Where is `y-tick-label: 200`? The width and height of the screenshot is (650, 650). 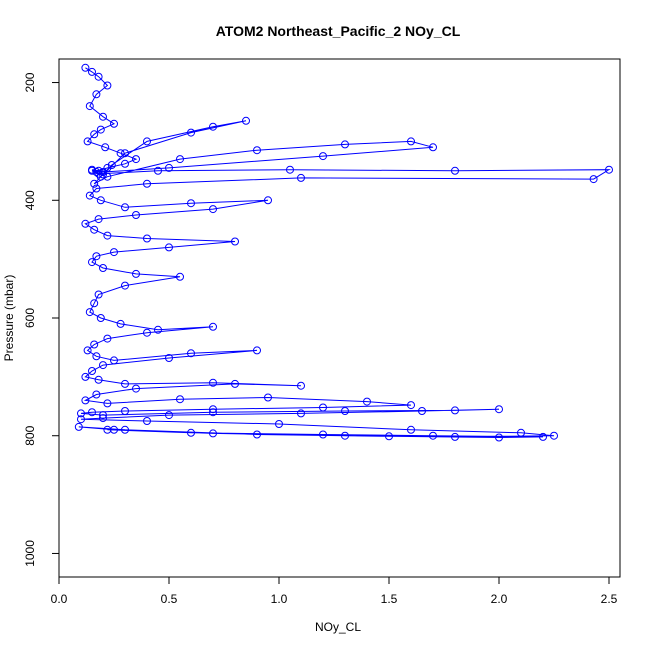 y-tick-label: 200 is located at coordinates (30, 82).